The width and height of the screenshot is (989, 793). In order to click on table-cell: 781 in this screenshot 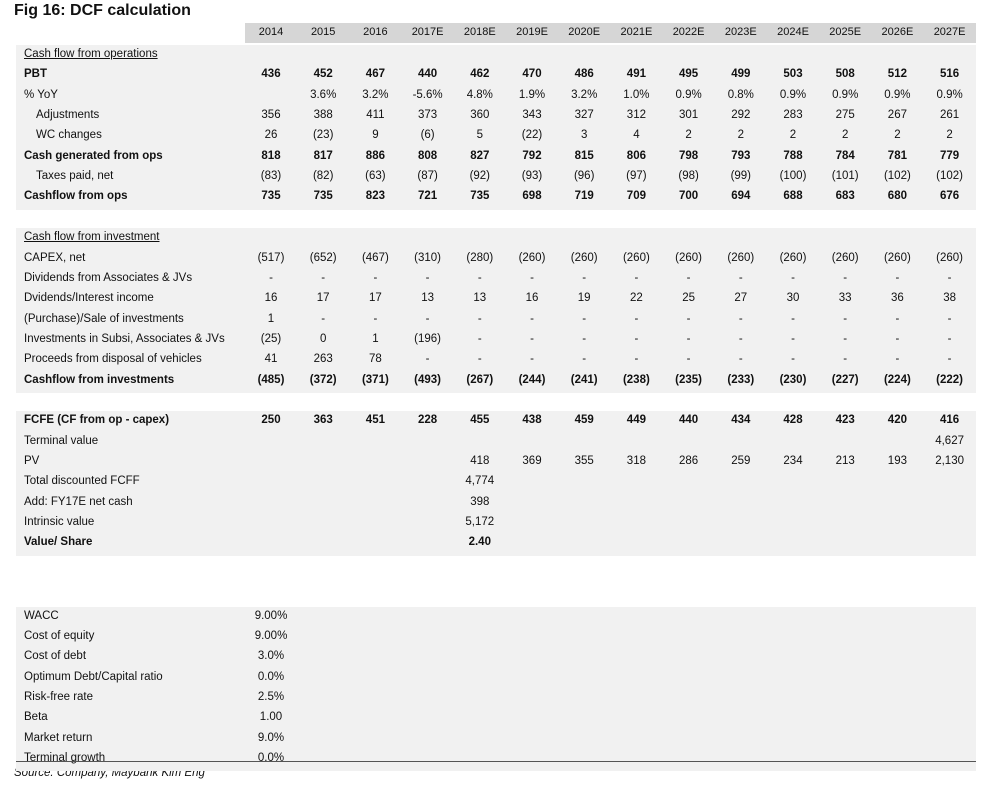, I will do `click(897, 155)`.